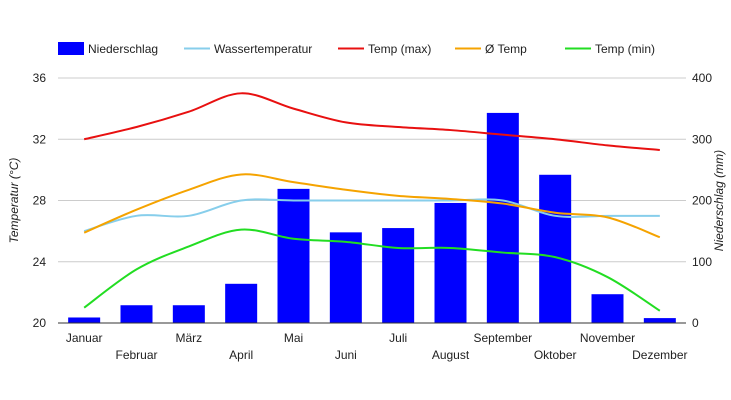 Image resolution: width=731 pixels, height=400 pixels. Describe the element at coordinates (719, 200) in the screenshot. I see `right-axis-title: Niederschlag (mm)` at that location.